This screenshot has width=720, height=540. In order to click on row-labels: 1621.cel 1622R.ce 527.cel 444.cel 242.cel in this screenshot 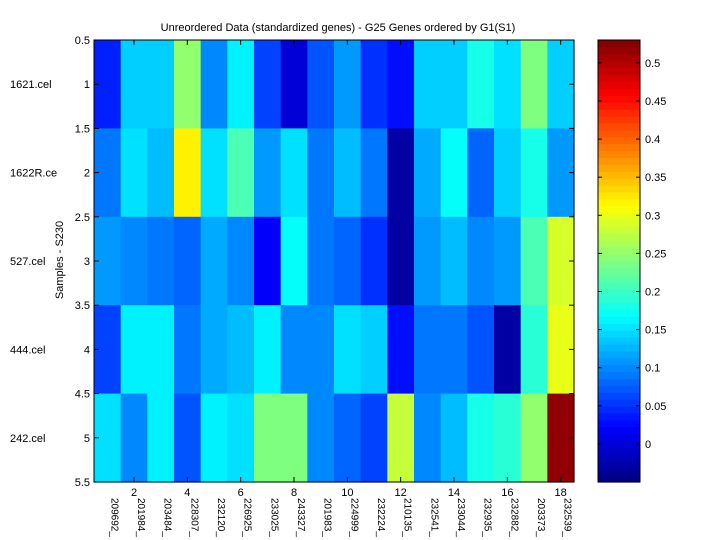, I will do `click(33, 262)`.